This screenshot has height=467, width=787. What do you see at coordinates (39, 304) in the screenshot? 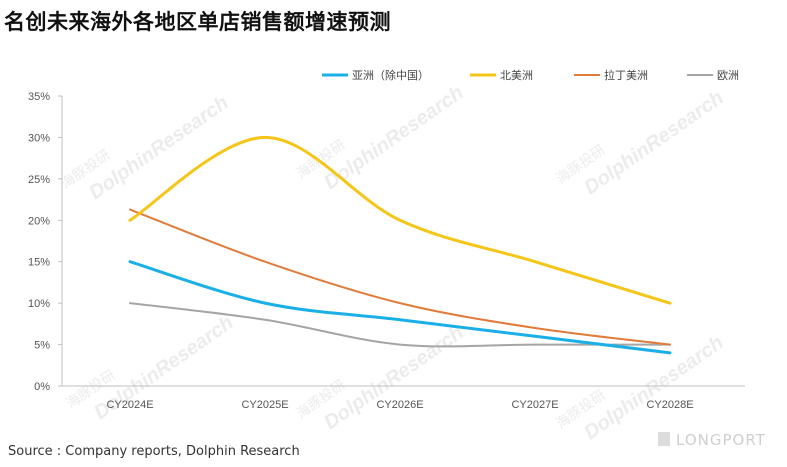
I see `y-tick-label: 10%` at bounding box center [39, 304].